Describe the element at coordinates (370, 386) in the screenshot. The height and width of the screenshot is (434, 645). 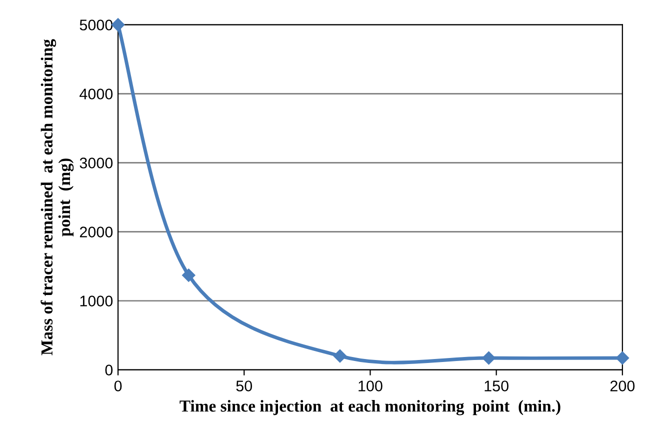
I see `x-tick-label: 100` at that location.